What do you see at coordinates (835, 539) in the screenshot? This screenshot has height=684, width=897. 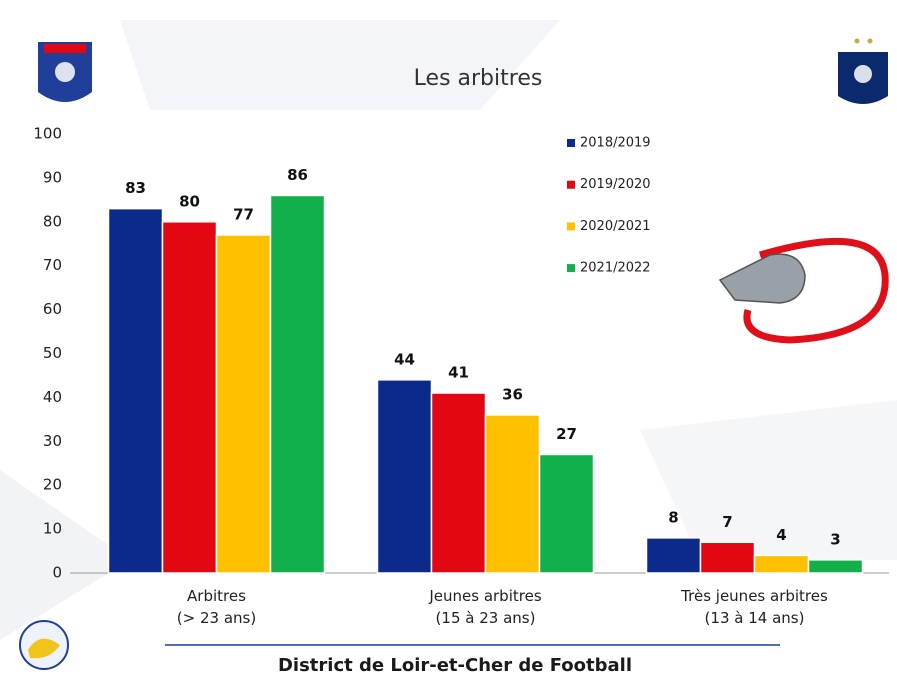 I see `data-label: 3` at bounding box center [835, 539].